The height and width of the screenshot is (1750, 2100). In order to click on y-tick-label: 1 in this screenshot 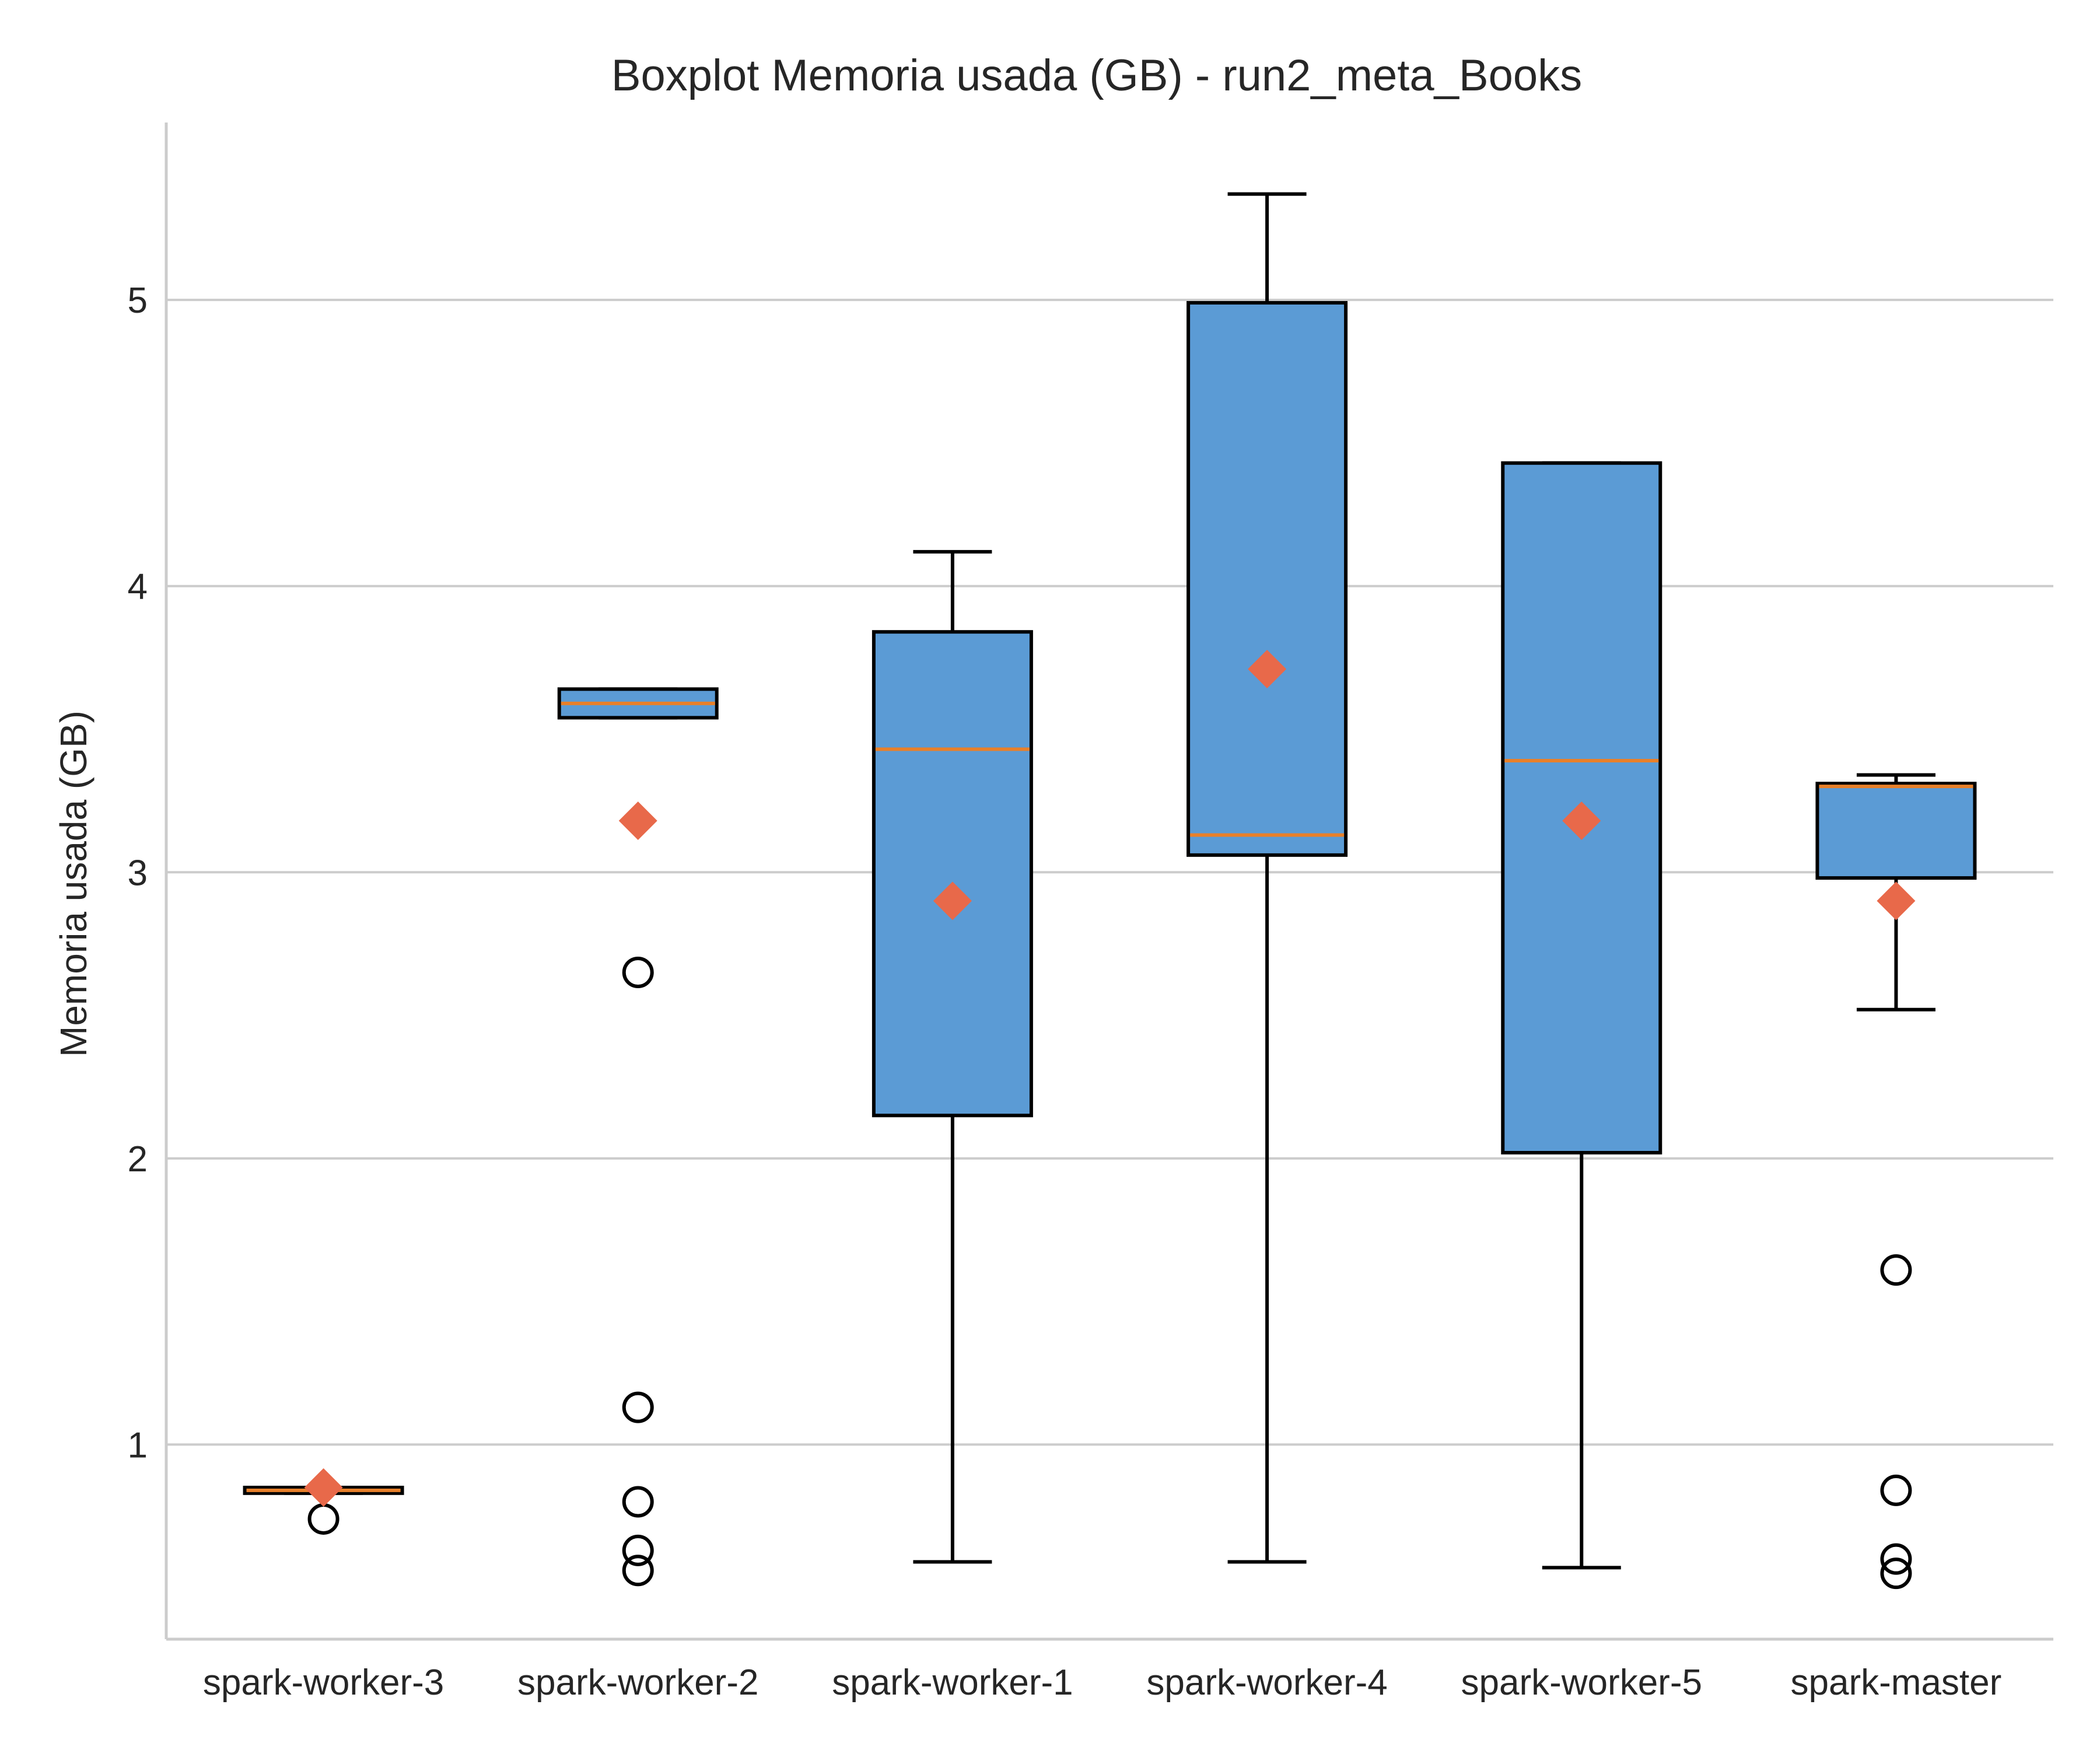, I will do `click(138, 1445)`.